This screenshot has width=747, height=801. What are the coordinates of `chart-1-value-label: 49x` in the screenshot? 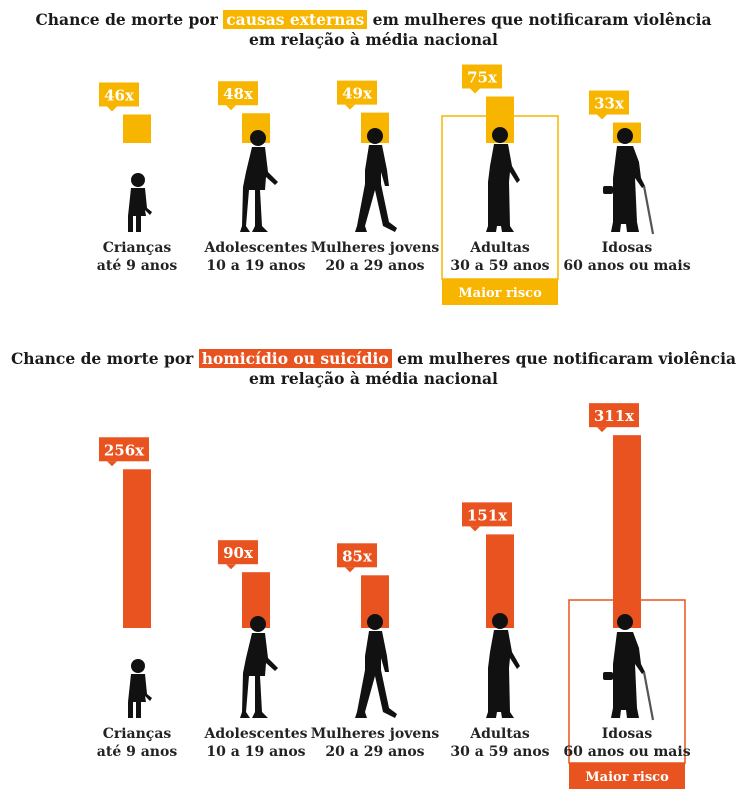 It's located at (357, 94).